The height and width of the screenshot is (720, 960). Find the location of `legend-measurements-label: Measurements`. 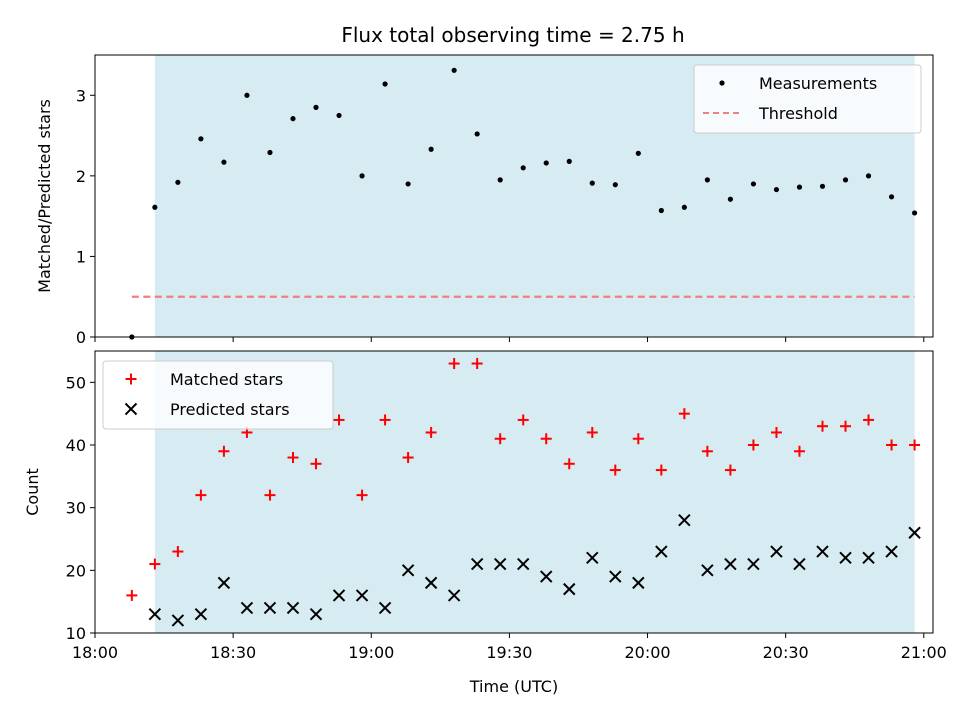

legend-measurements-label: Measurements is located at coordinates (818, 83).